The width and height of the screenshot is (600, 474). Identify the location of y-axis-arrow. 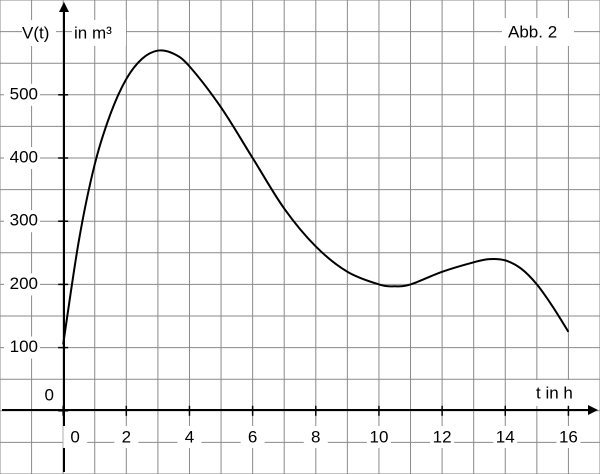
(64, 7).